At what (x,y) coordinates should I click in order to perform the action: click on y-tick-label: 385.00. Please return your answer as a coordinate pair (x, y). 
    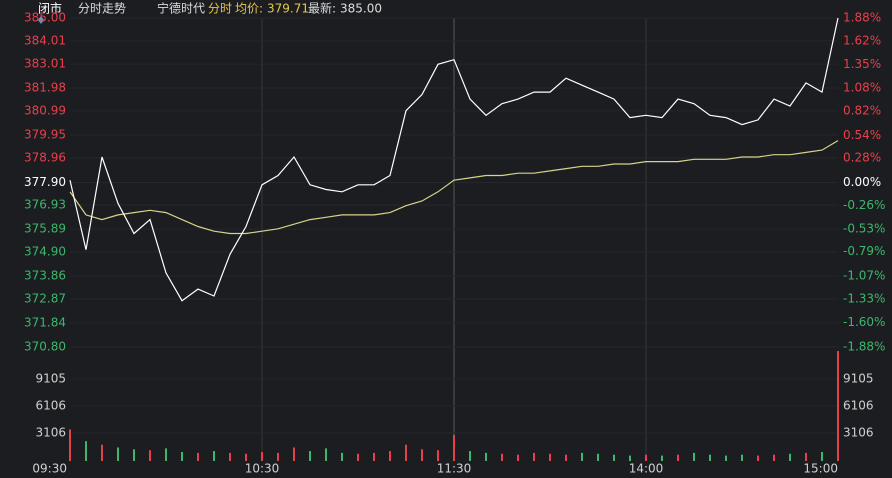
    Looking at the image, I should click on (45, 18).